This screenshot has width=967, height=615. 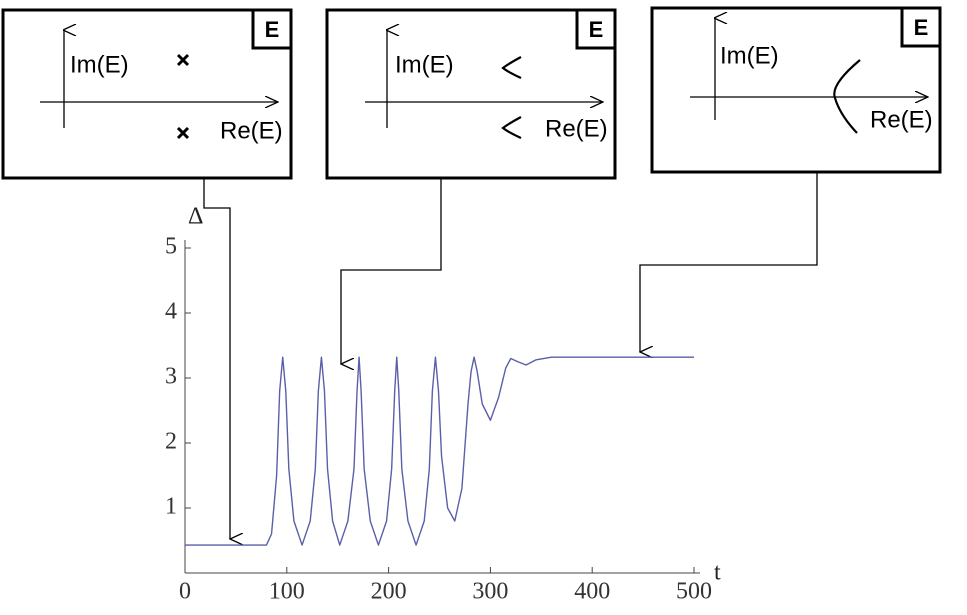 I want to click on x-tick-label: 500, so click(x=694, y=592).